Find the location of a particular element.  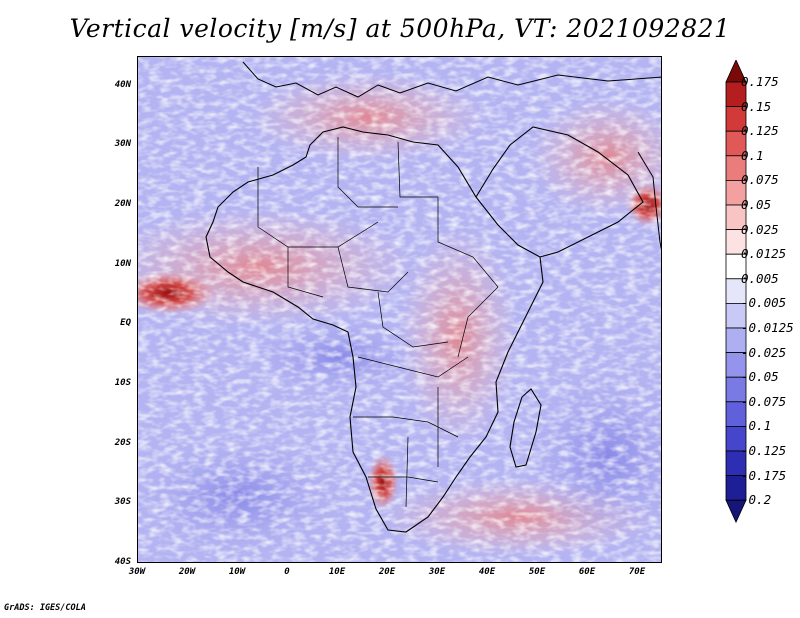

colorbar-tick-label: 0.005 is located at coordinates (760, 278).